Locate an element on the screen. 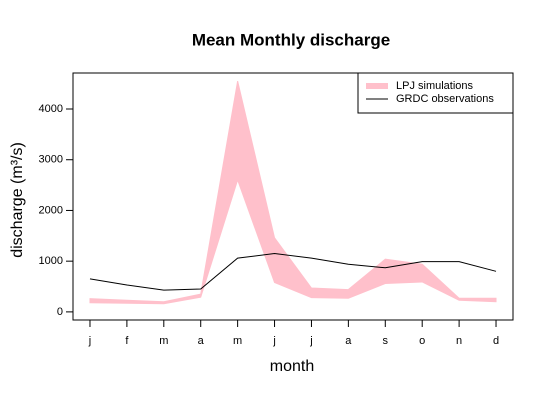 The image size is (550, 412). x-tick-label: s is located at coordinates (386, 341).